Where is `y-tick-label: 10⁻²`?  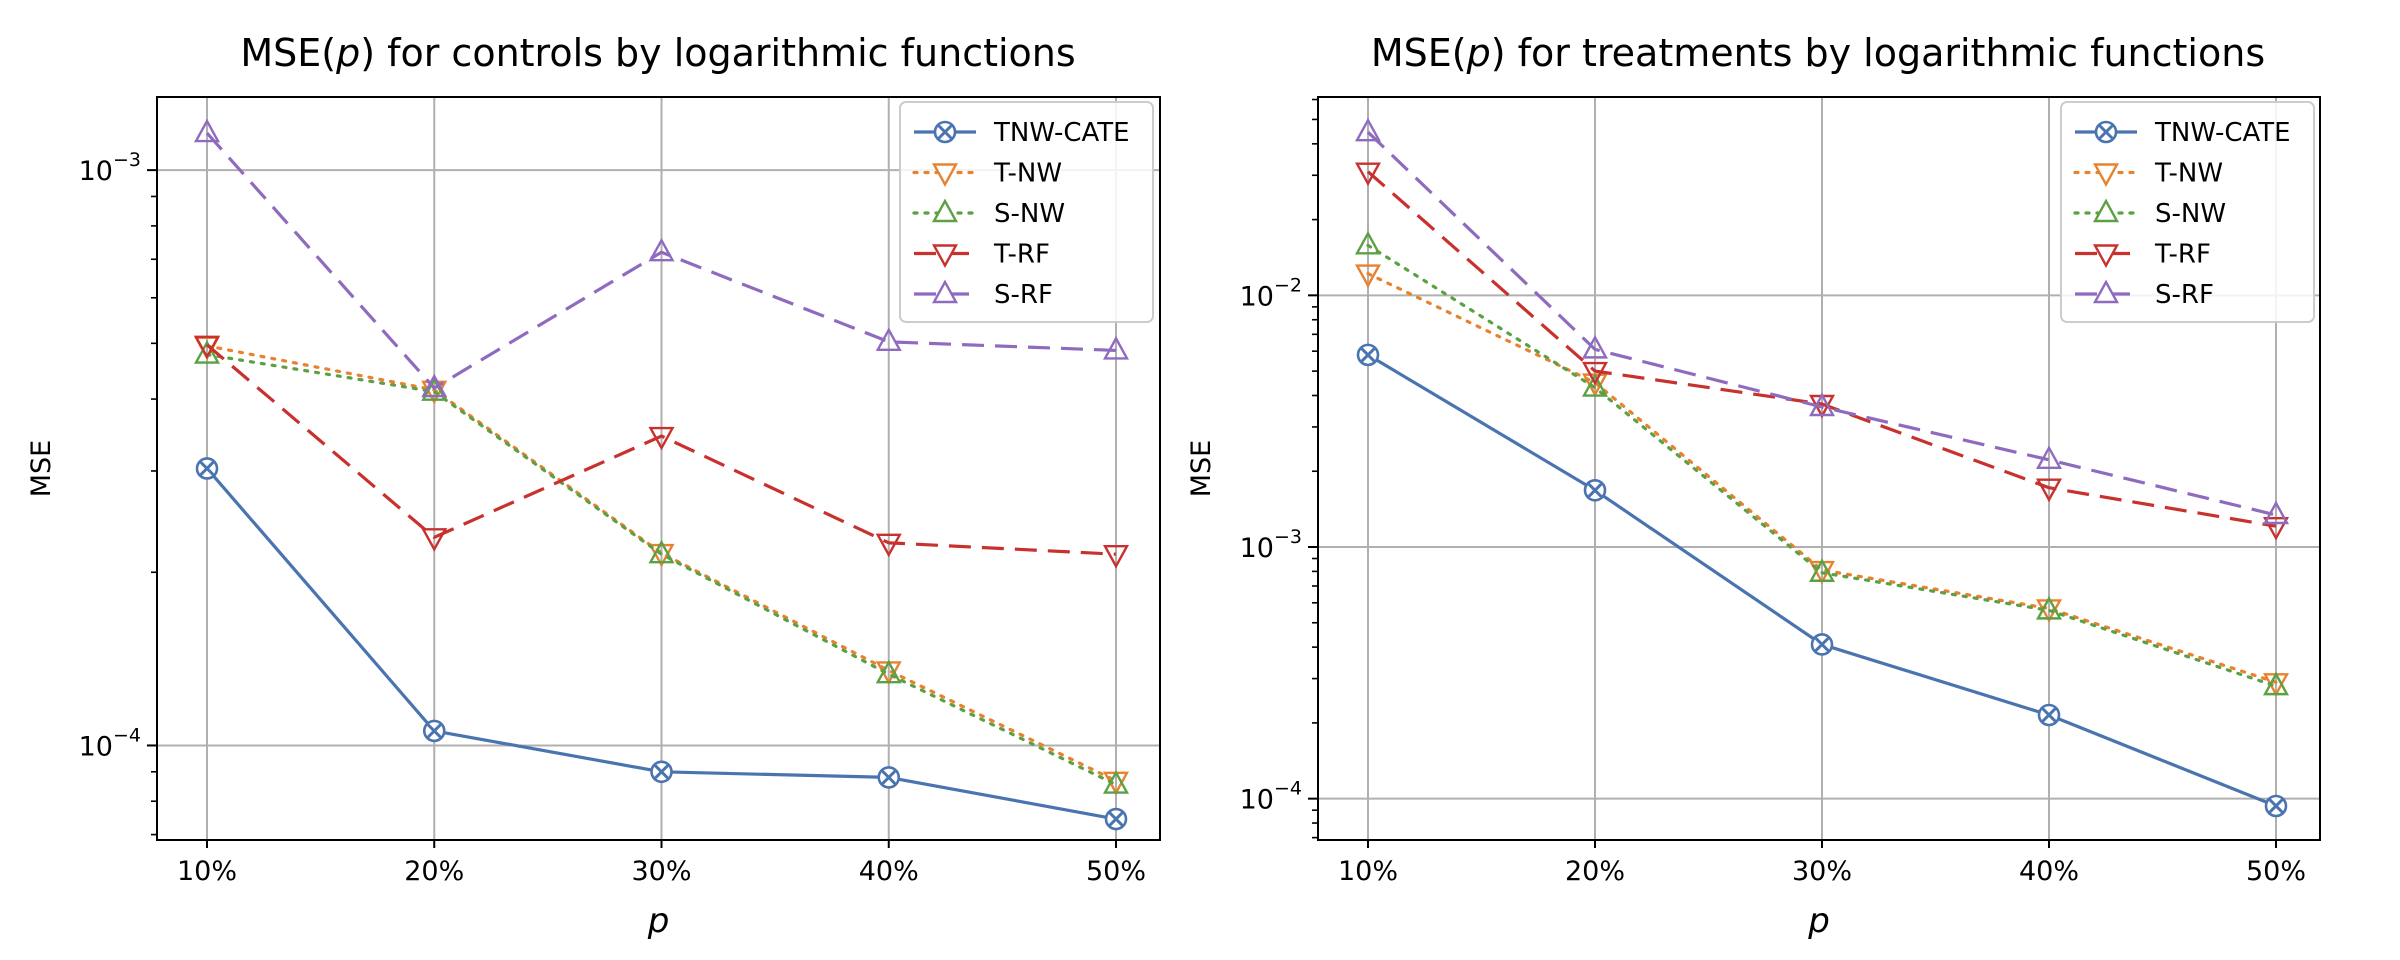 y-tick-label: 10⁻² is located at coordinates (1271, 293).